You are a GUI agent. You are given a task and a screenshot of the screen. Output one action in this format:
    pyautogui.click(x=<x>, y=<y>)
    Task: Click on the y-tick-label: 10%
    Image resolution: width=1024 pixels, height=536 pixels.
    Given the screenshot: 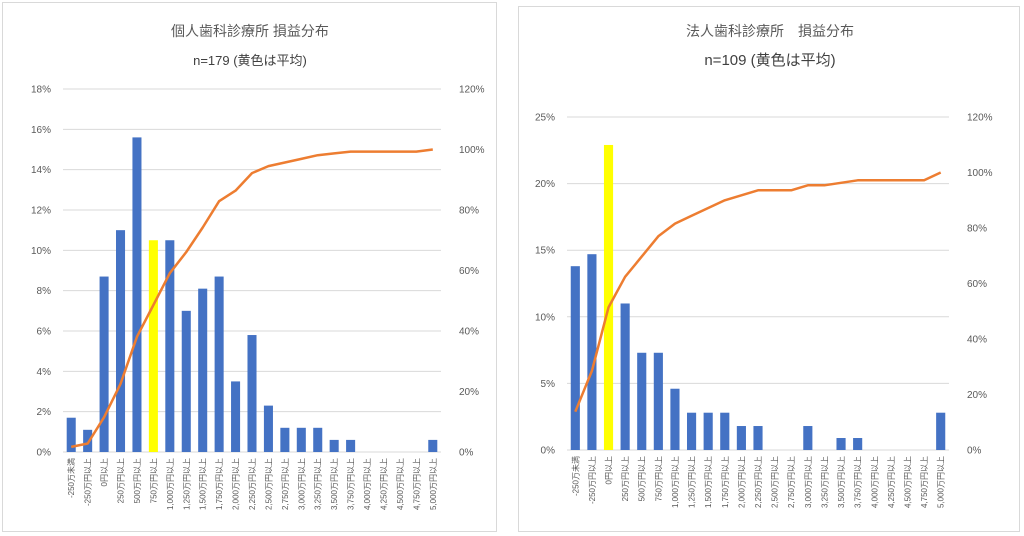 What is the action you would take?
    pyautogui.click(x=41, y=251)
    